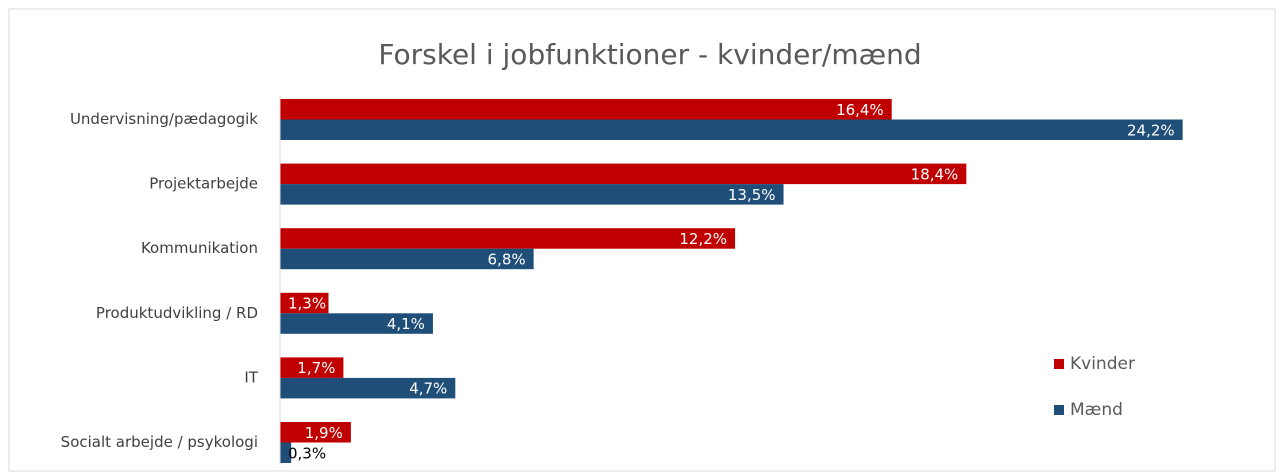 The height and width of the screenshot is (472, 1285). Describe the element at coordinates (307, 453) in the screenshot. I see `value-label: 0,3%` at that location.